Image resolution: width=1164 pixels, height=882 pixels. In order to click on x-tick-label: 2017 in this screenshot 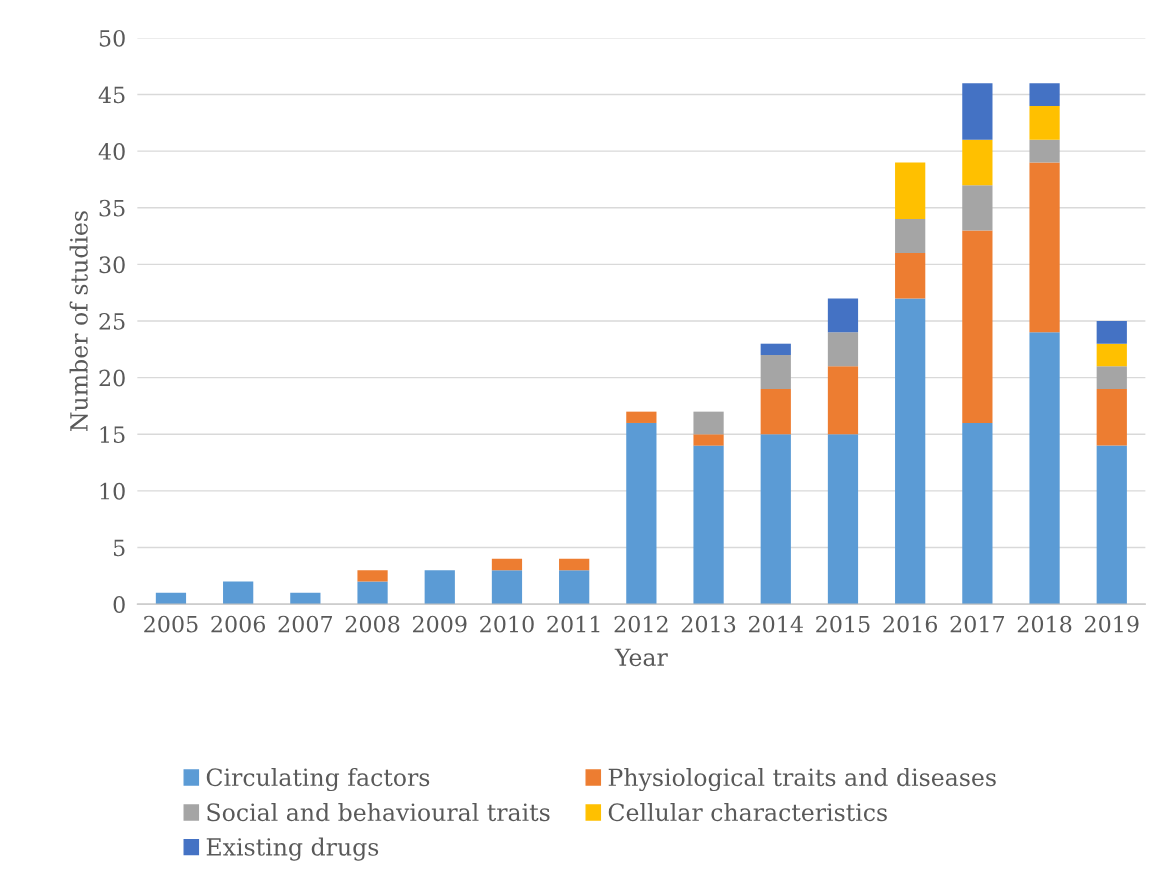, I will do `click(977, 624)`.